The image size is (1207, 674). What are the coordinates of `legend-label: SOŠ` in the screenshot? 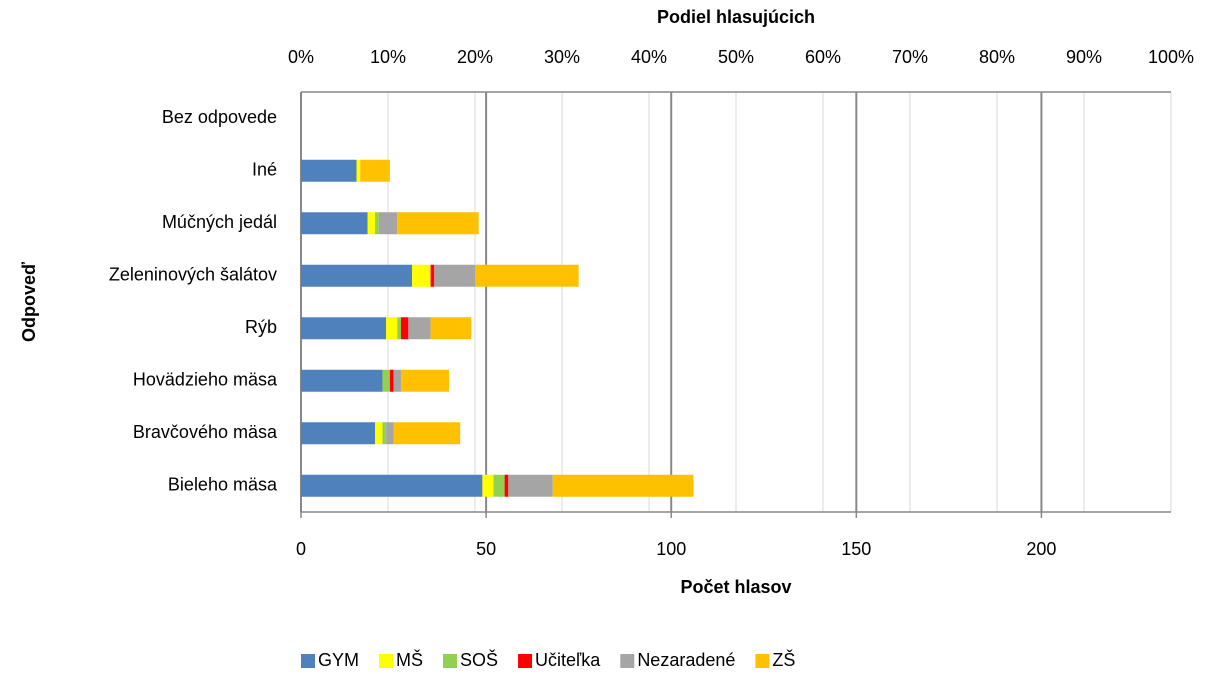 It's located at (479, 659).